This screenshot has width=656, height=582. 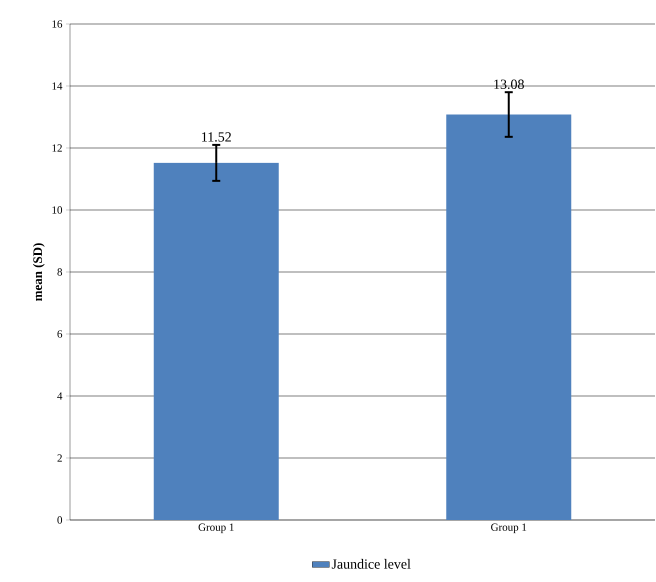 I want to click on y-tick-label: 6, so click(x=59, y=334).